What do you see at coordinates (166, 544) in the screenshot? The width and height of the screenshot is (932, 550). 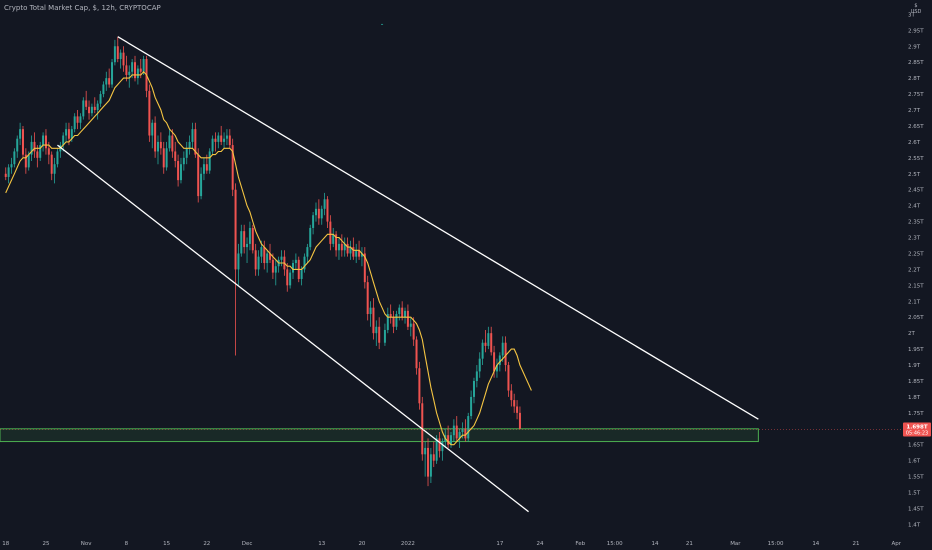 I see `time-tick-label: 15` at bounding box center [166, 544].